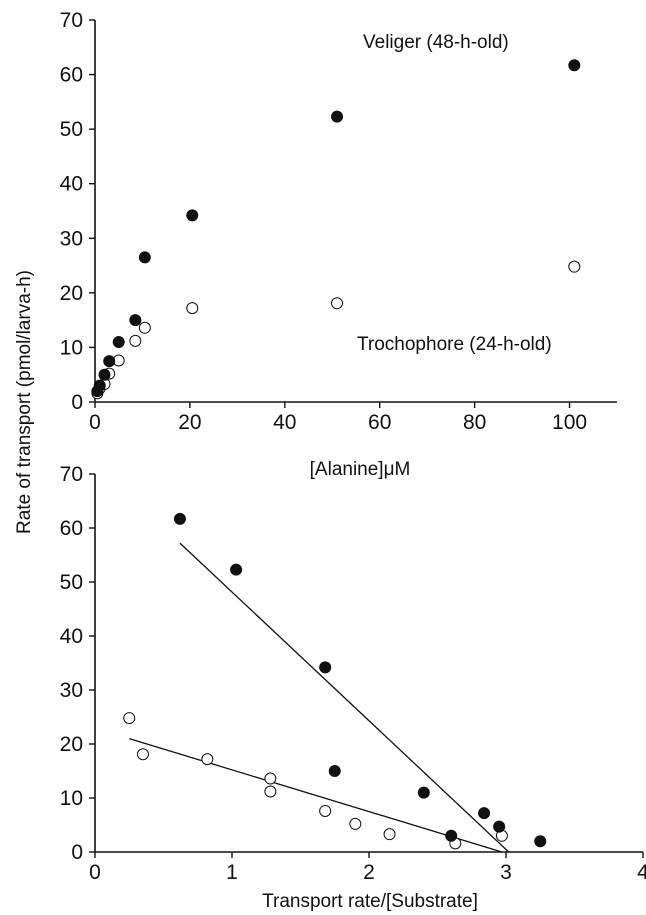 This screenshot has height=915, width=646. What do you see at coordinates (369, 872) in the screenshot?
I see `bottom-x-tick-label: 2` at bounding box center [369, 872].